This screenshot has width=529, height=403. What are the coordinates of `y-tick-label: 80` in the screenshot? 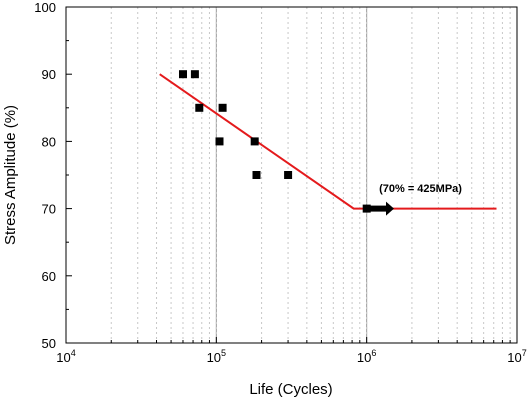 It's located at (49, 141).